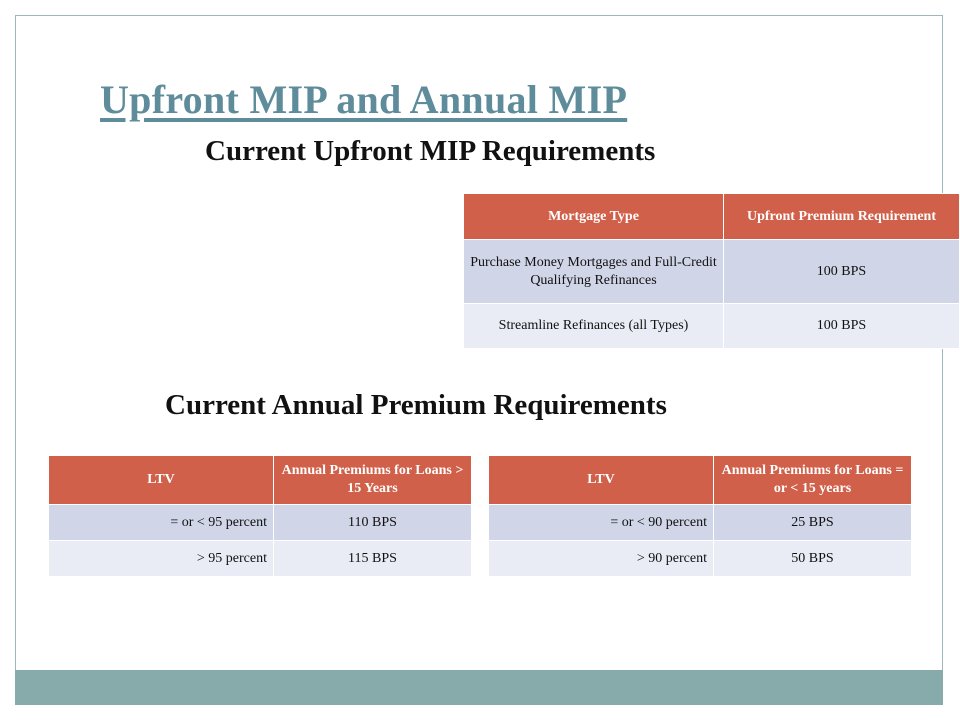  Describe the element at coordinates (812, 522) in the screenshot. I see `table-cell: 25 BPS` at that location.